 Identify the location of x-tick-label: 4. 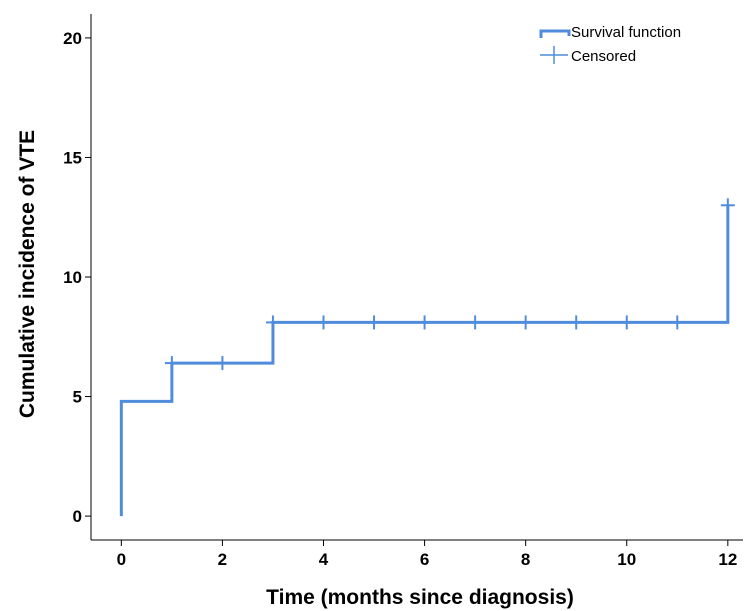
(324, 559).